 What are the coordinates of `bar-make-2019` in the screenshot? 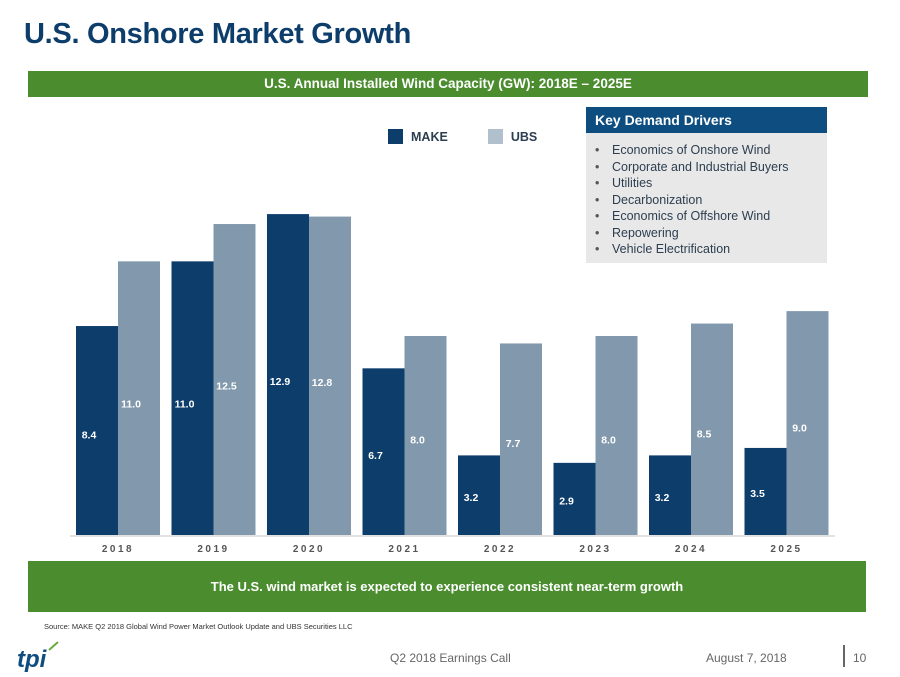 It's located at (192, 398).